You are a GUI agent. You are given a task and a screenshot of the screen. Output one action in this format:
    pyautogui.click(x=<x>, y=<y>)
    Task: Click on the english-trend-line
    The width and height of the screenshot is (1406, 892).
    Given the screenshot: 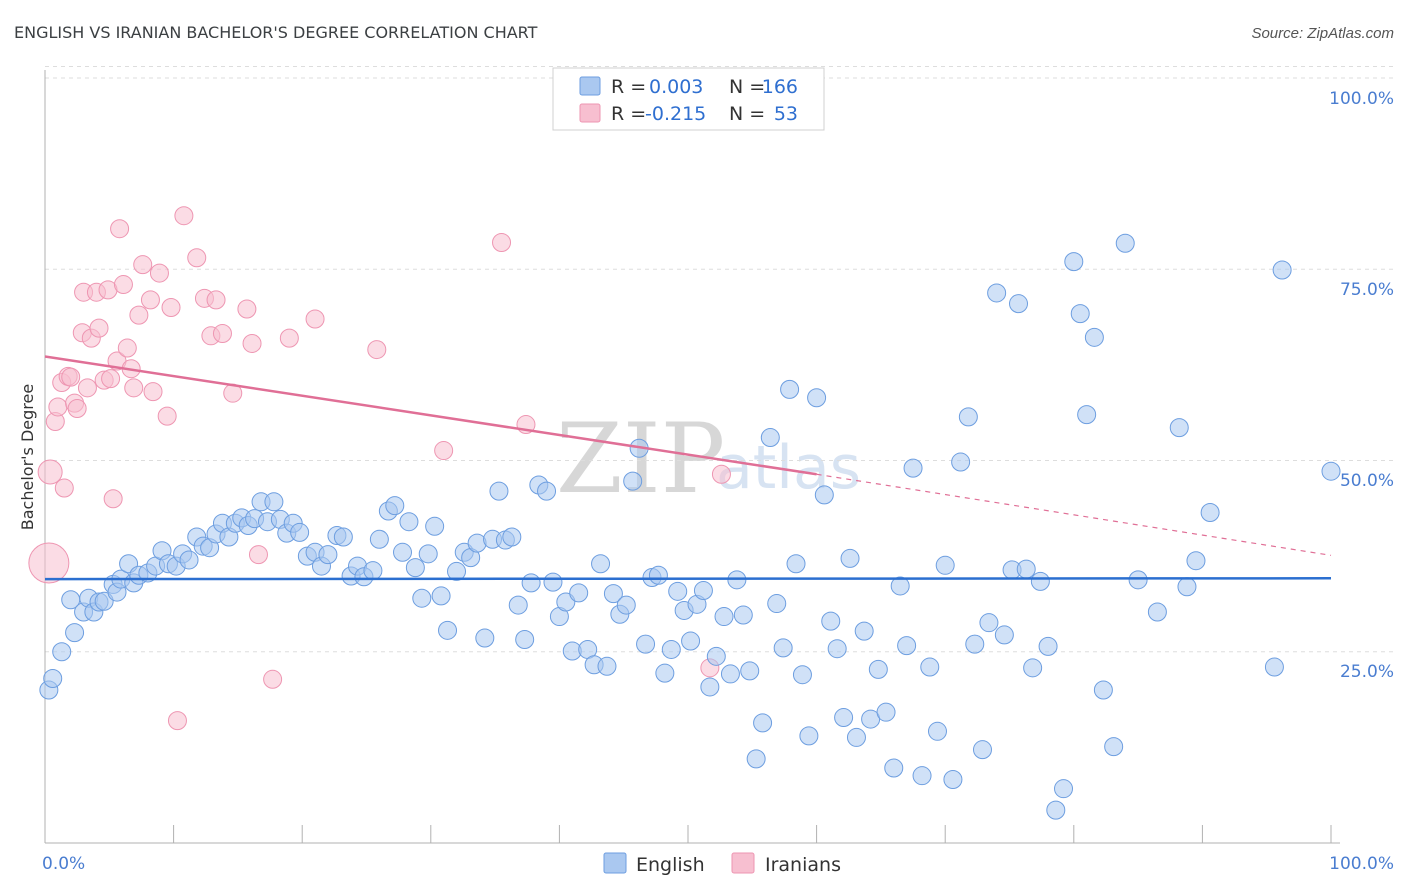 What is the action you would take?
    pyautogui.click(x=688, y=579)
    